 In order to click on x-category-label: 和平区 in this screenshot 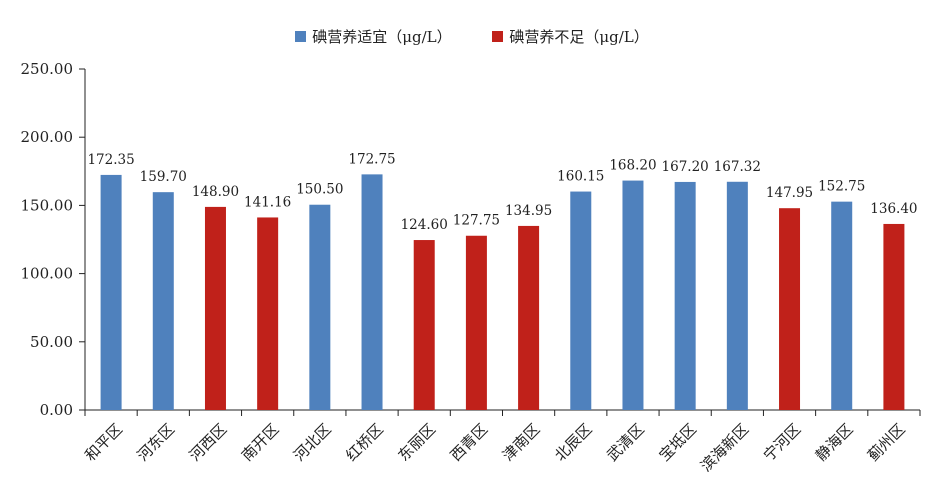, I will do `click(103, 442)`.